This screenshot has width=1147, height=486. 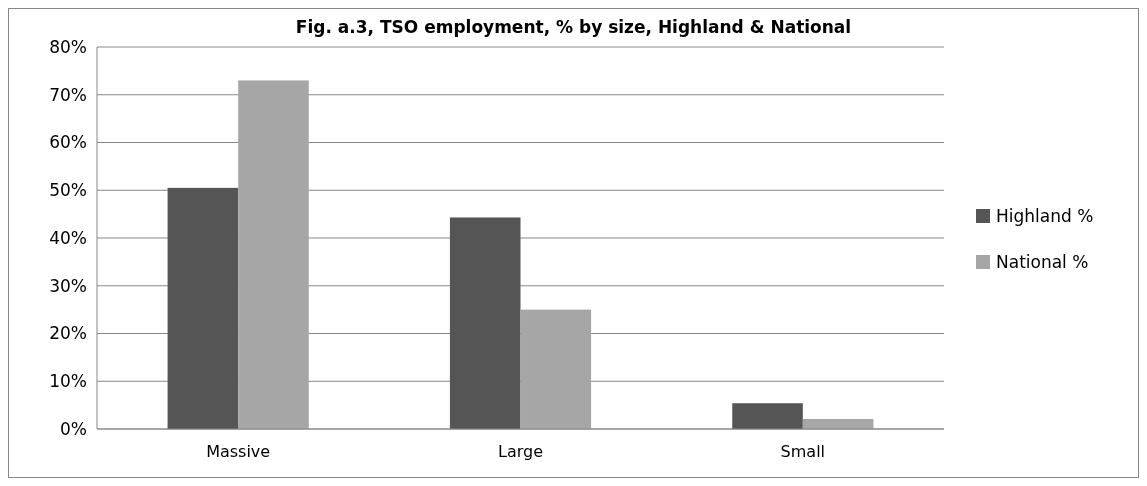 What do you see at coordinates (68, 190) in the screenshot?
I see `y-tick-label: 50%` at bounding box center [68, 190].